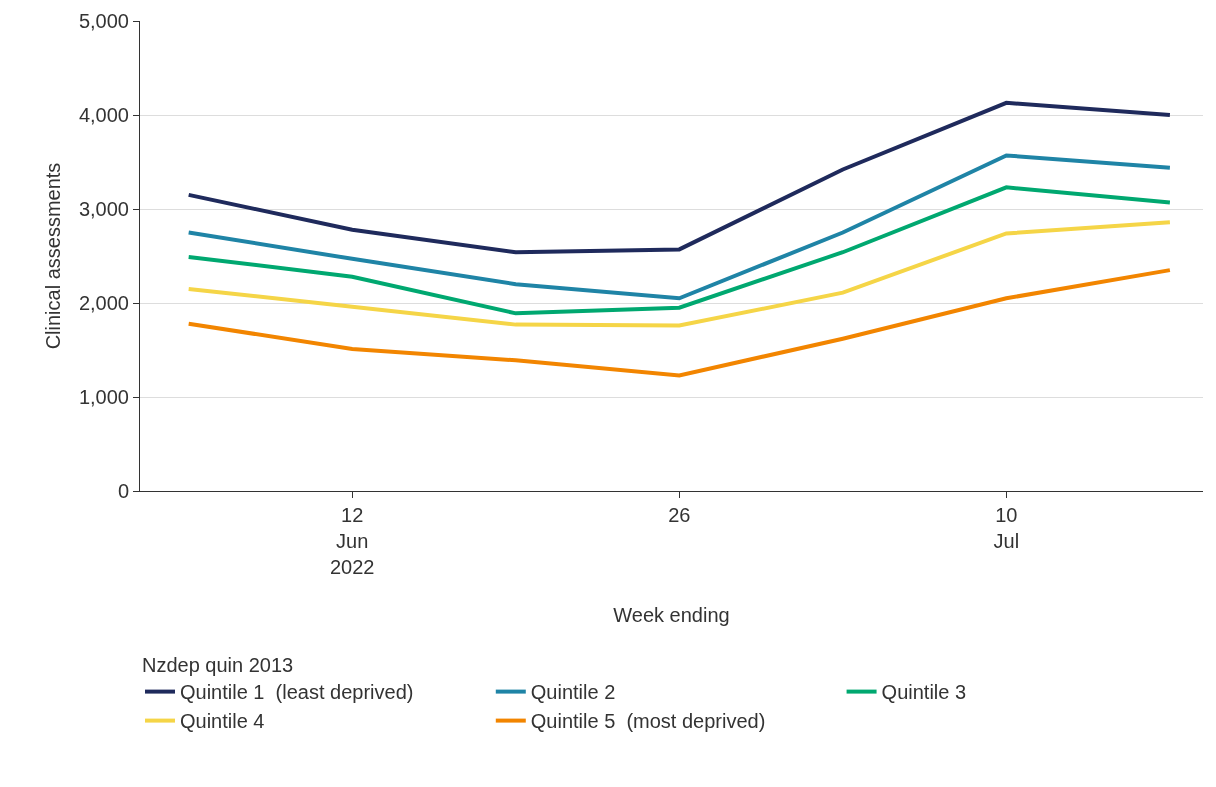 Image resolution: width=1216 pixels, height=787 pixels. What do you see at coordinates (648, 721) in the screenshot?
I see `legend-label: Quintile 5 (most deprived)` at bounding box center [648, 721].